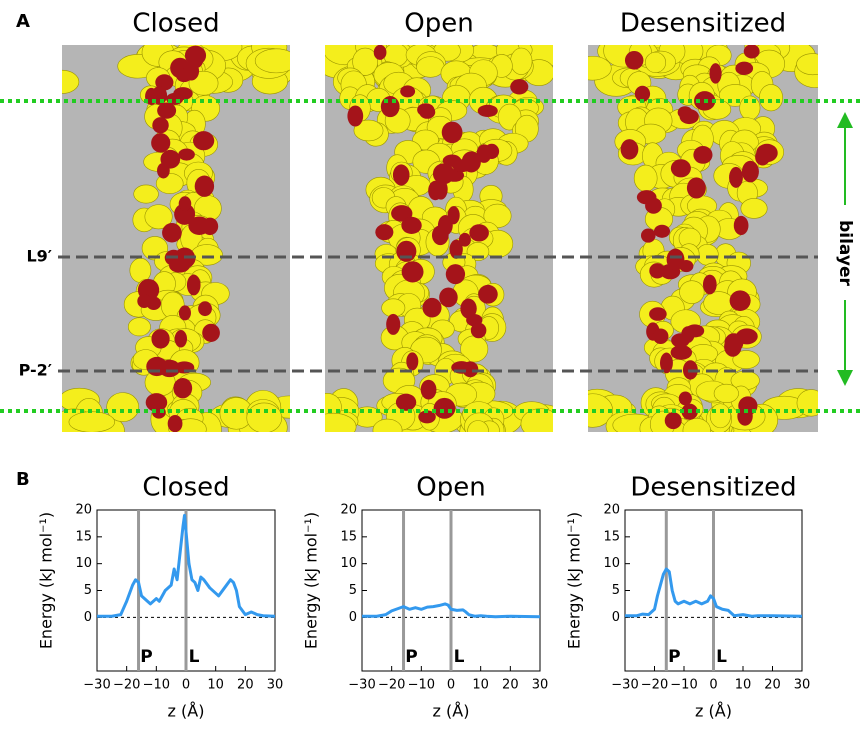  Describe the element at coordinates (353, 617) in the screenshot. I see `y-tick-label: 0` at that location.